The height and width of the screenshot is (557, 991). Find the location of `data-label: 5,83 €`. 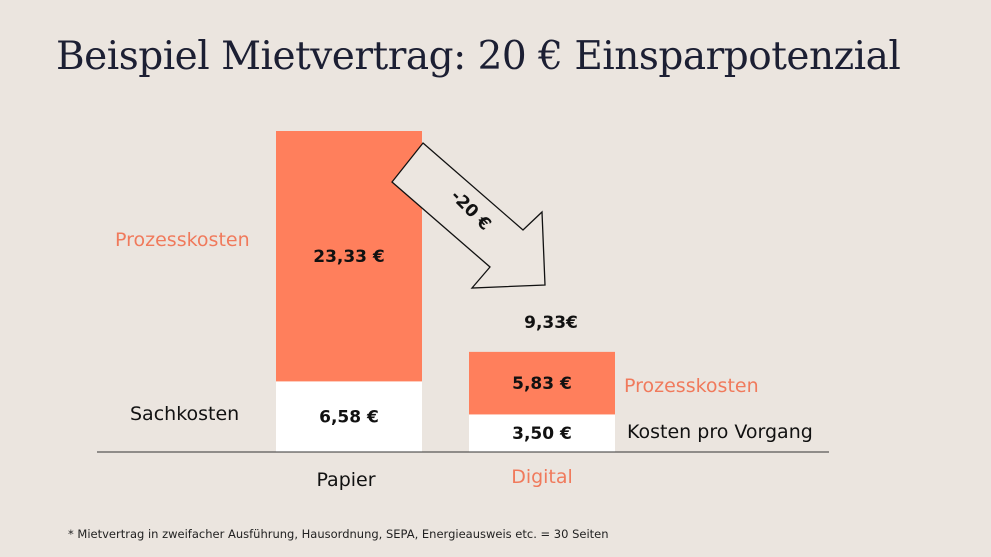

data-label: 5,83 € is located at coordinates (542, 384).